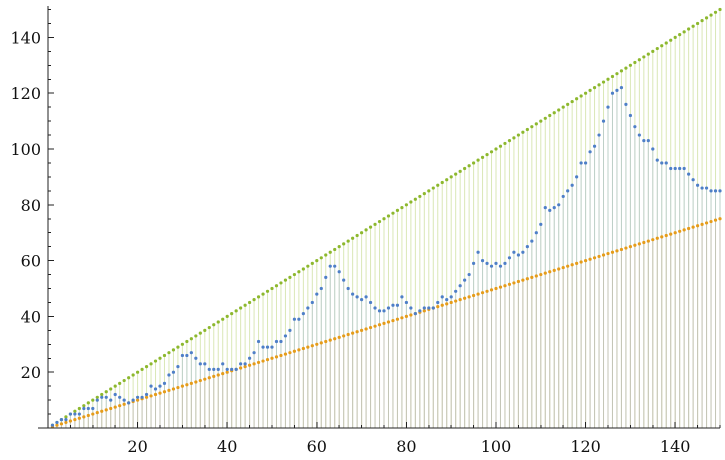  Describe the element at coordinates (227, 446) in the screenshot. I see `x-tick-label: 40` at that location.